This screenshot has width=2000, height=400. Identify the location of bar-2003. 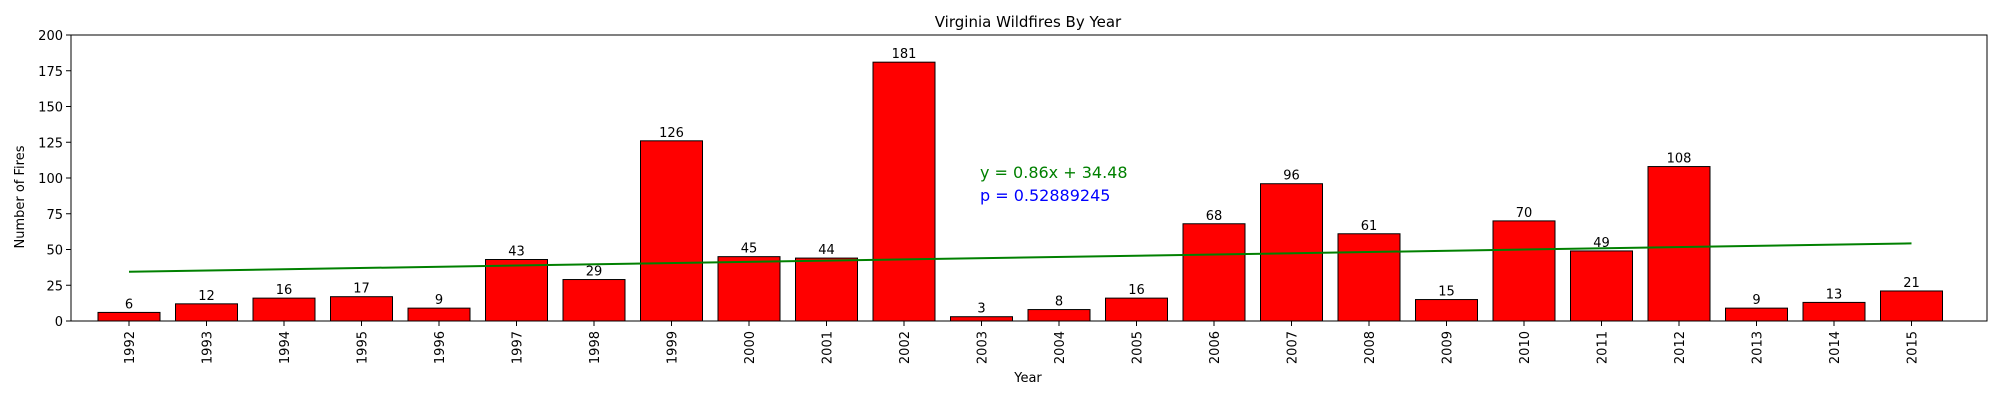
(981, 319).